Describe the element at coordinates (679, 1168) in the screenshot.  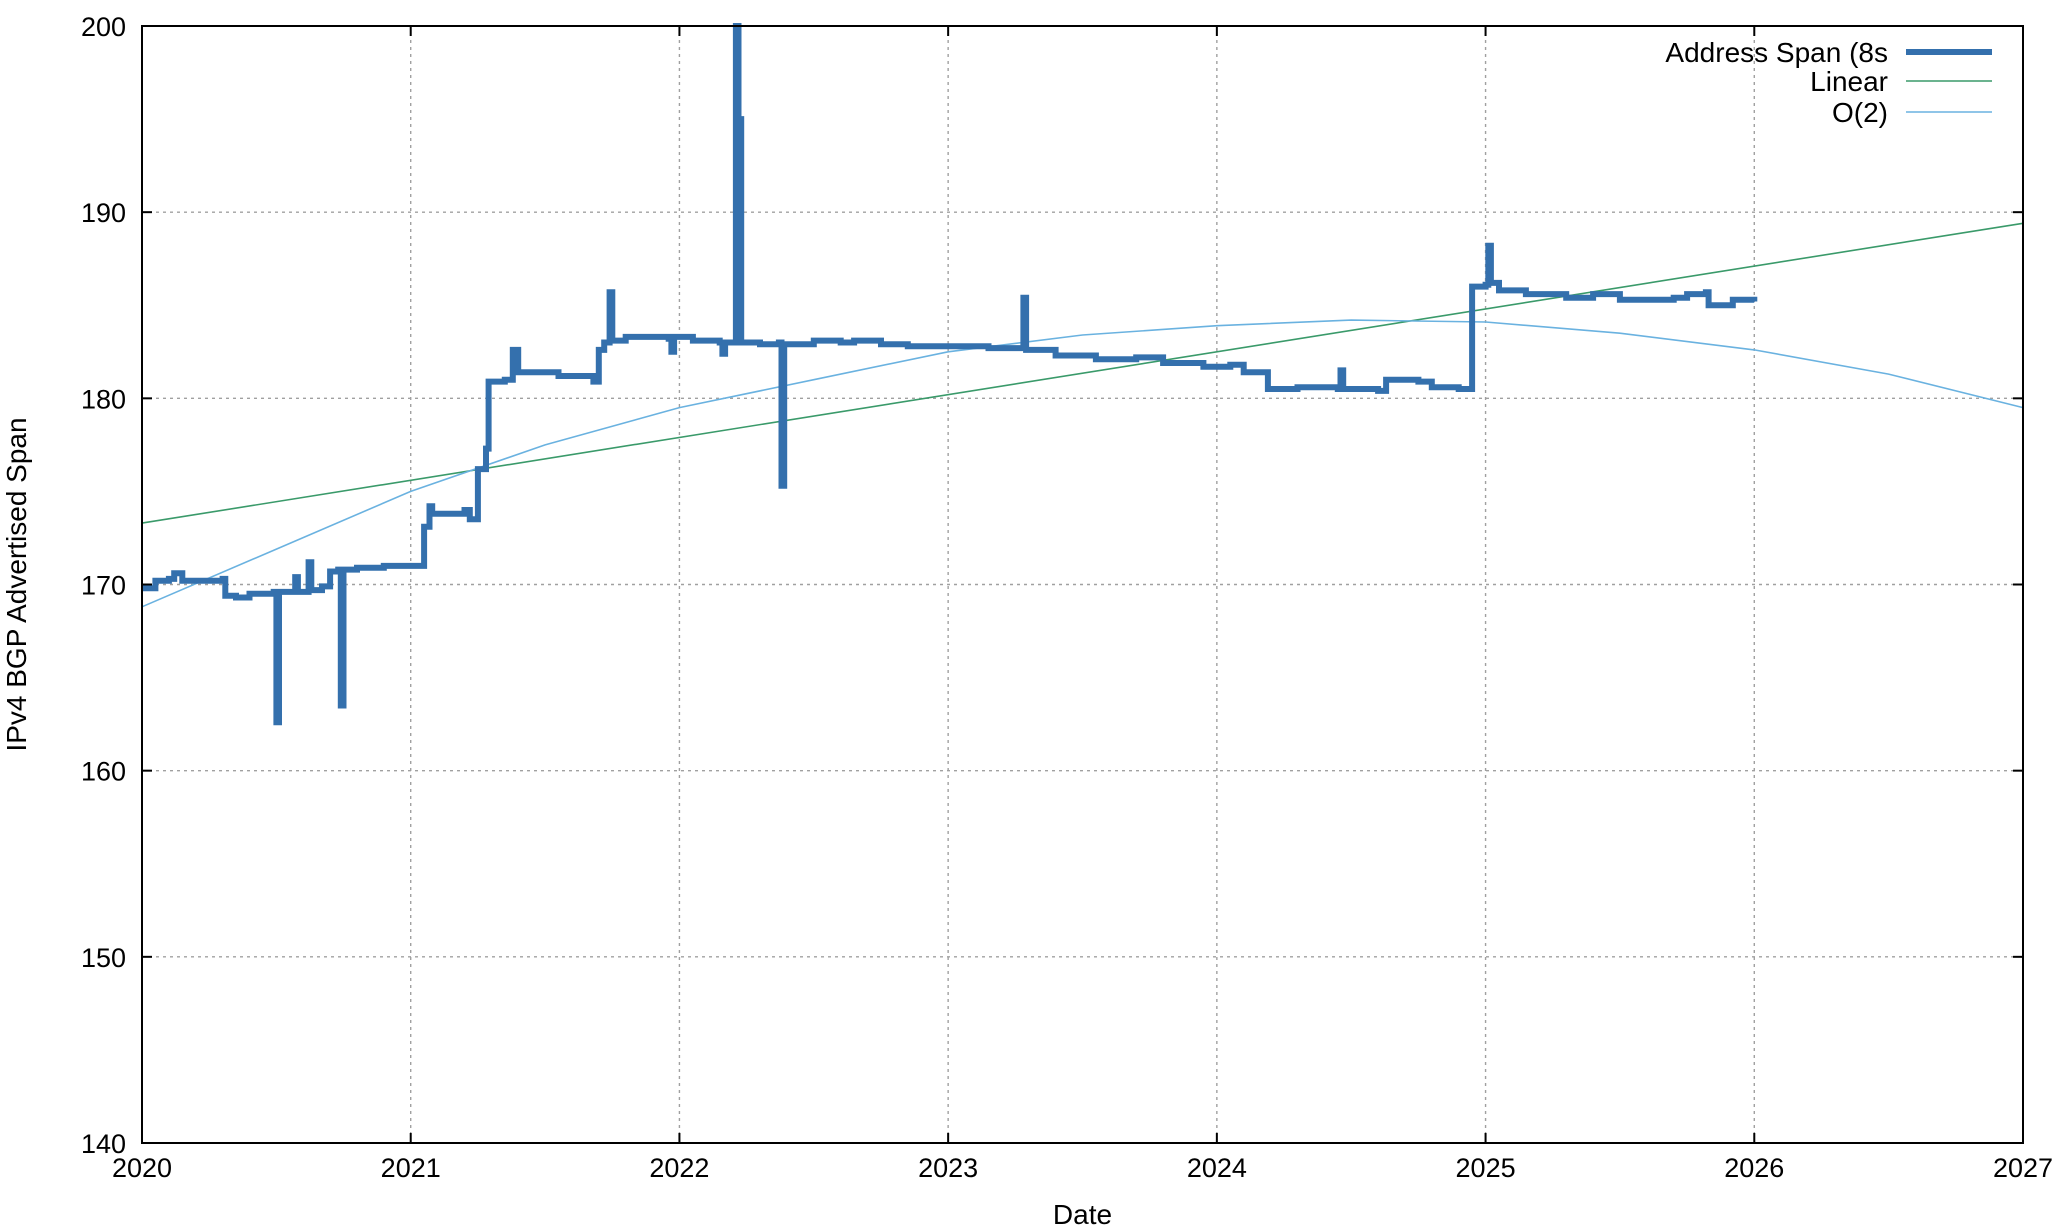
I see `x-tick-label: 2022` at that location.